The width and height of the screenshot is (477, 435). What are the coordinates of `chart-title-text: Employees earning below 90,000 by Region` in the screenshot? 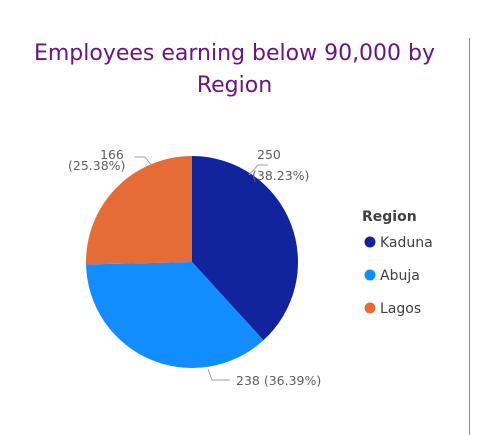 It's located at (234, 69).